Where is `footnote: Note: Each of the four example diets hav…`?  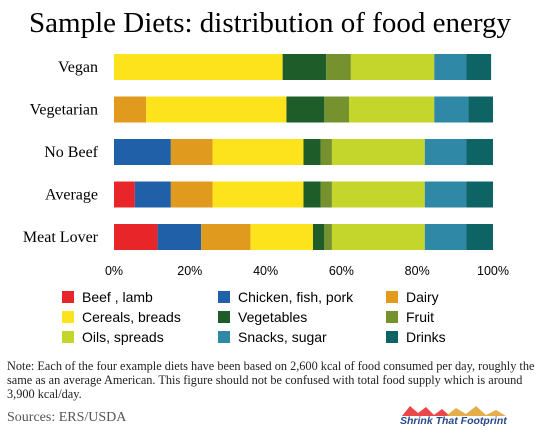 footnote: Note: Each of the four example diets hav… is located at coordinates (271, 380).